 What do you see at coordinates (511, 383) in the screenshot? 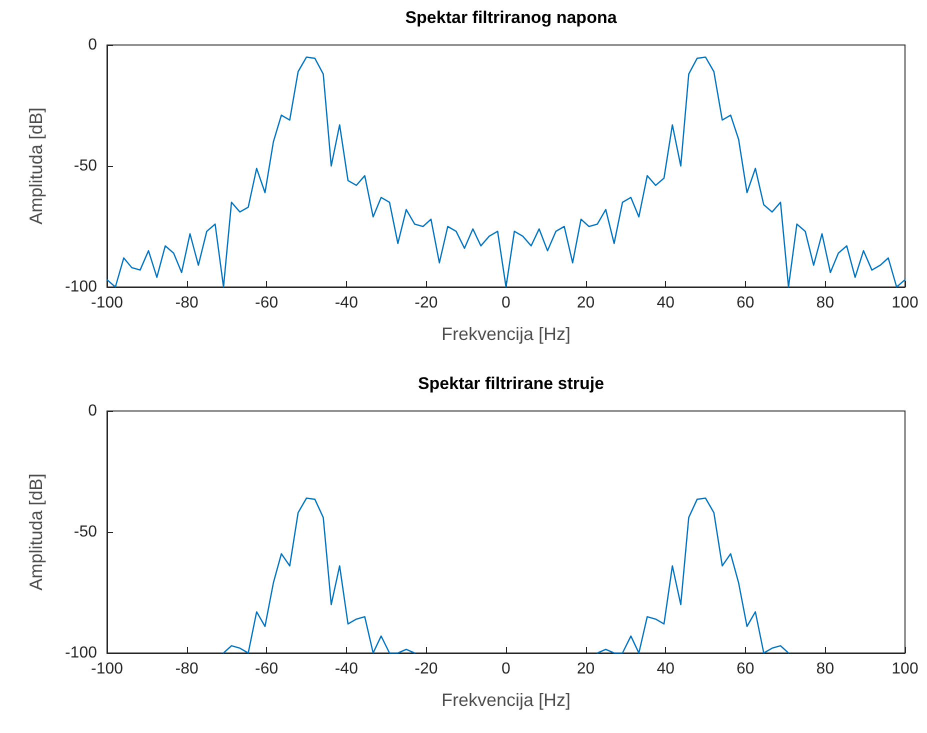
I see `chart-title: Spektar filtrirane struje` at bounding box center [511, 383].